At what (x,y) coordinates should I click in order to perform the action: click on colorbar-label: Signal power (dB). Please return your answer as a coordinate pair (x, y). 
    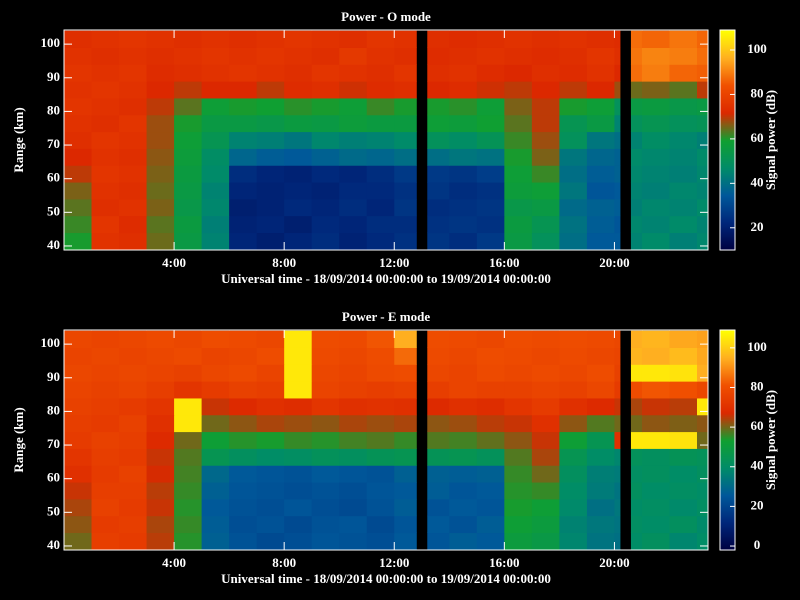
    Looking at the image, I should click on (770, 140).